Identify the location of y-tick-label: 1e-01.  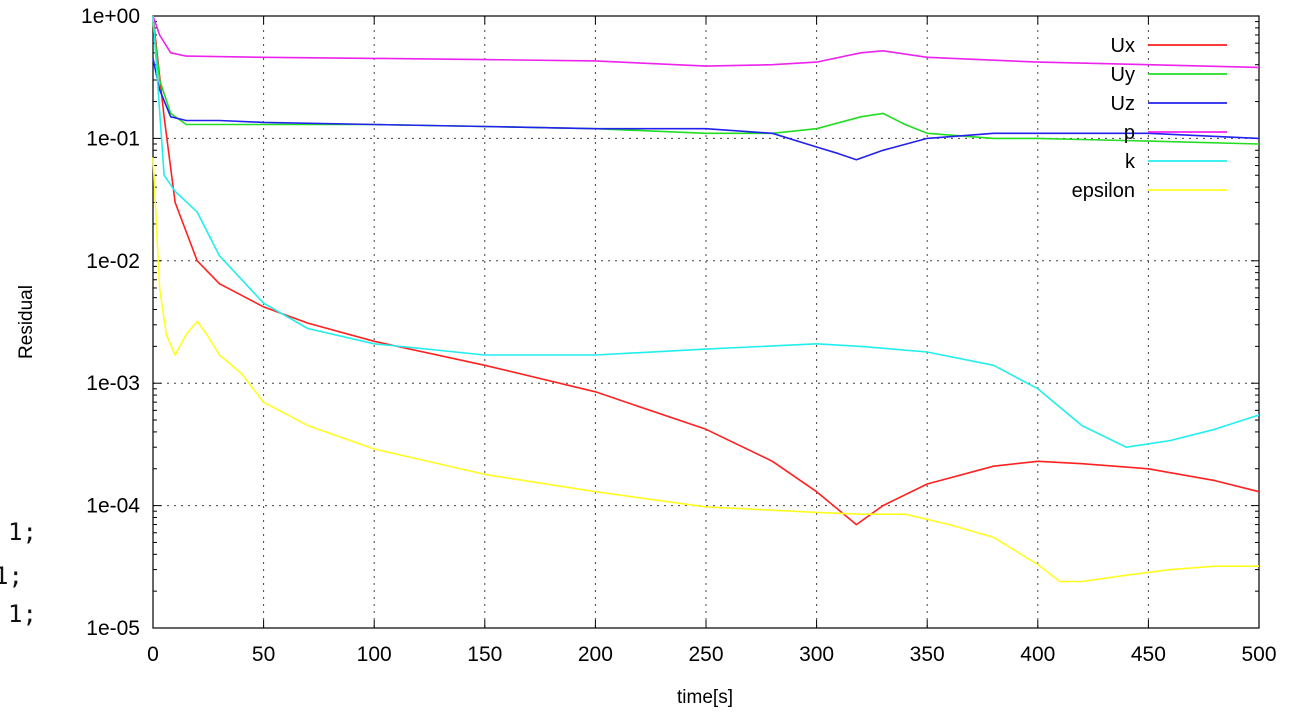
(113, 138).